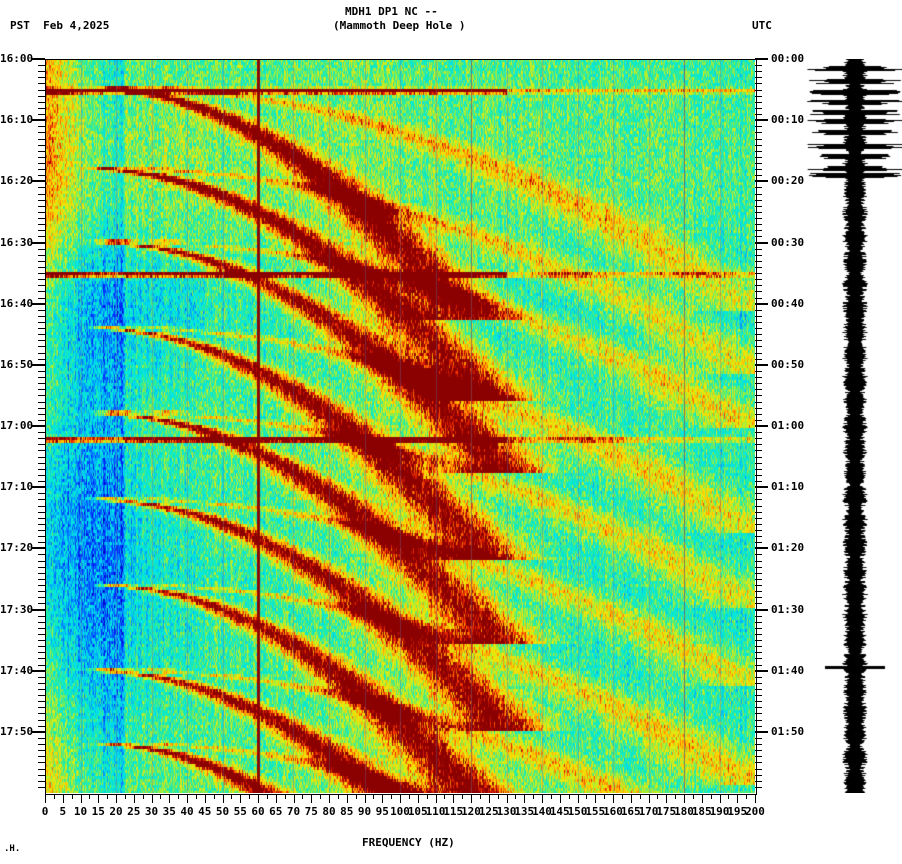 This screenshot has height=864, width=902. What do you see at coordinates (17, 425) in the screenshot?
I see `time-label-left: 17:00` at bounding box center [17, 425].